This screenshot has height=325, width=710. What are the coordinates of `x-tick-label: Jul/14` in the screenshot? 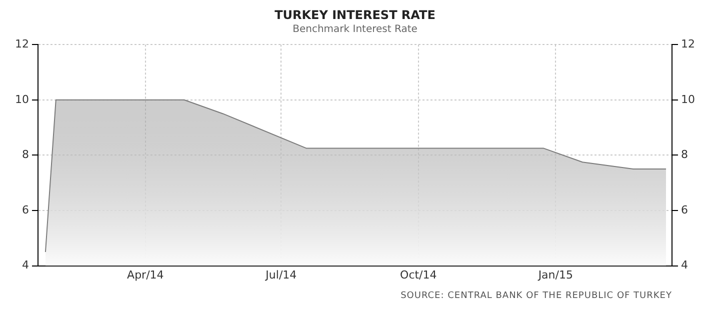 It's located at (280, 275).